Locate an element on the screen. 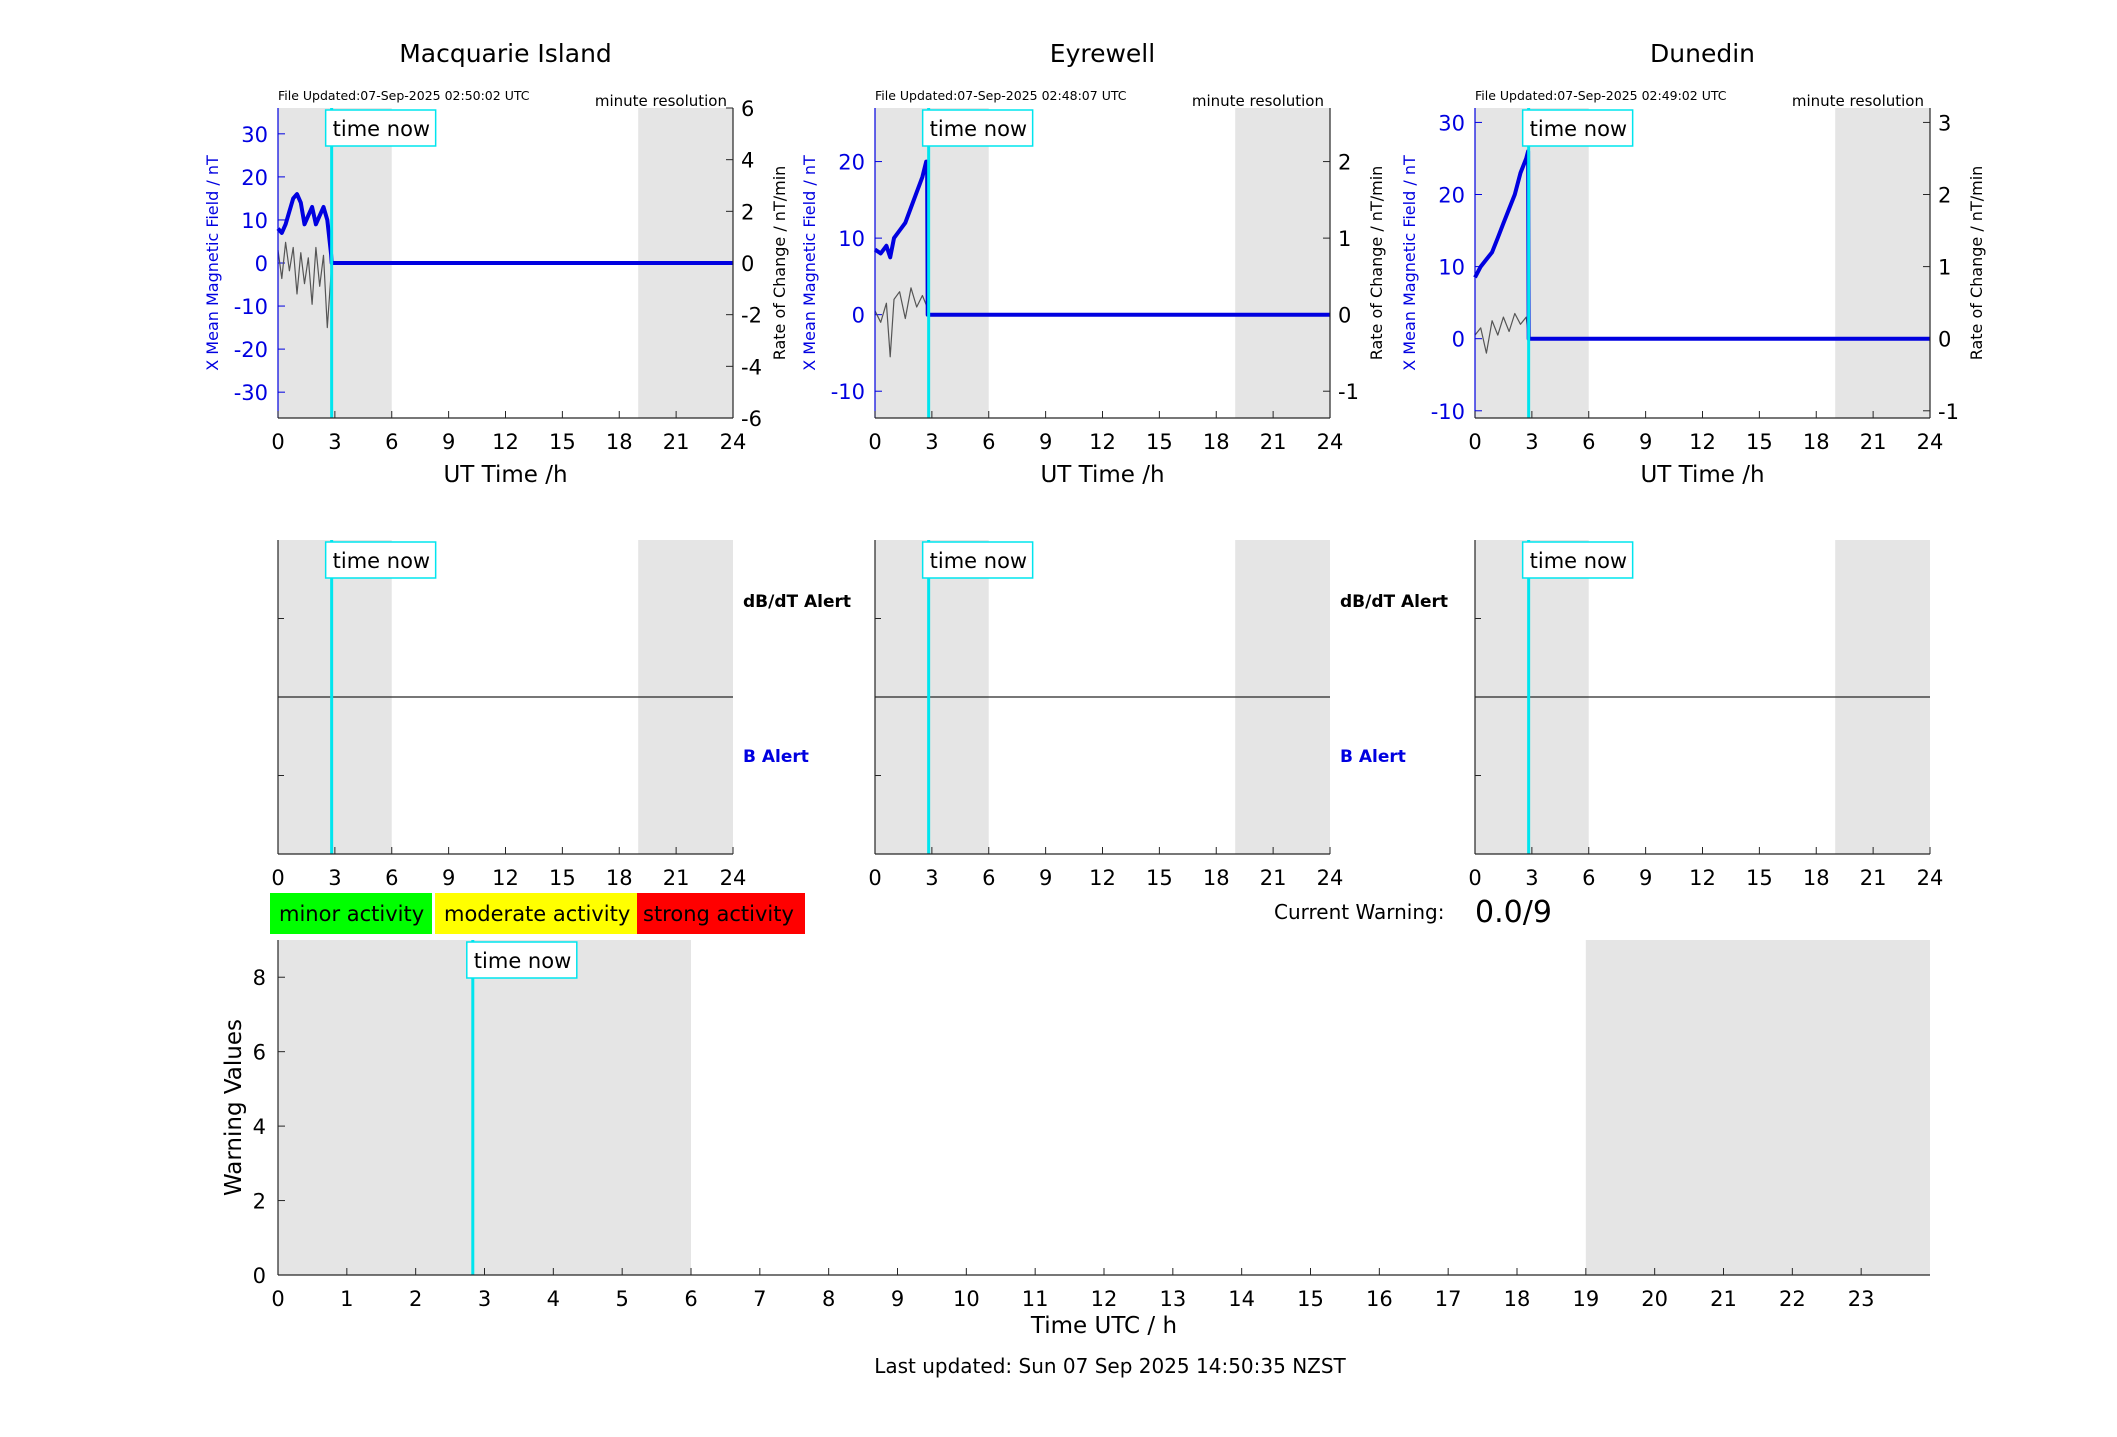 The image size is (2117, 1437). y-tick-label: 0 is located at coordinates (259, 1276).